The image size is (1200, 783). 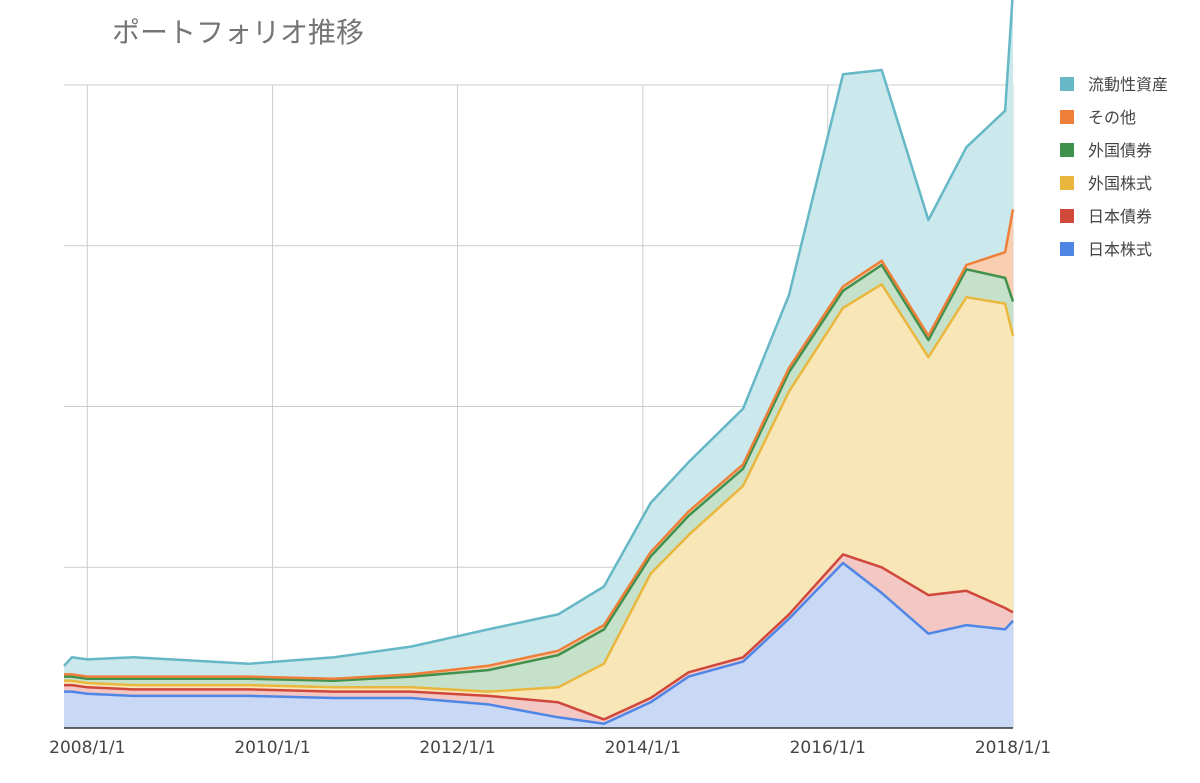 I want to click on x-tick-label: 2008/1/1, so click(x=87, y=748).